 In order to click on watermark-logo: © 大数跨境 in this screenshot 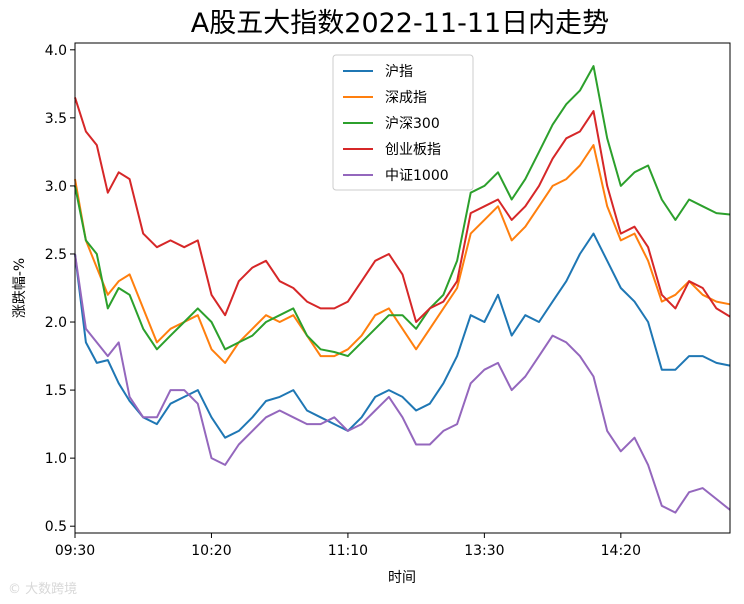, I will do `click(43, 589)`.